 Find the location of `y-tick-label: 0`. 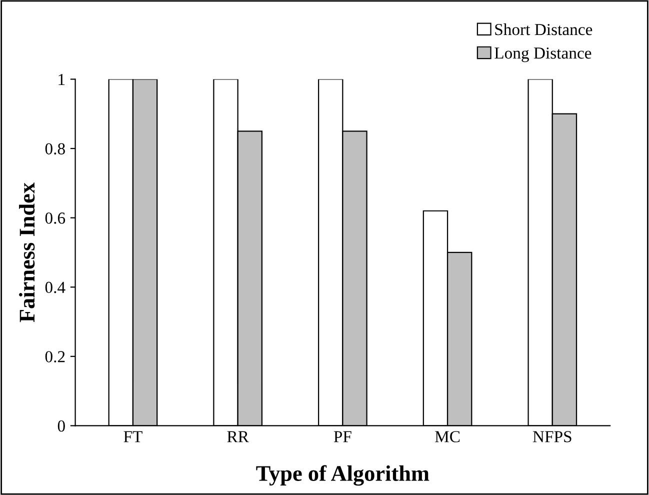

y-tick-label: 0 is located at coordinates (61, 426).